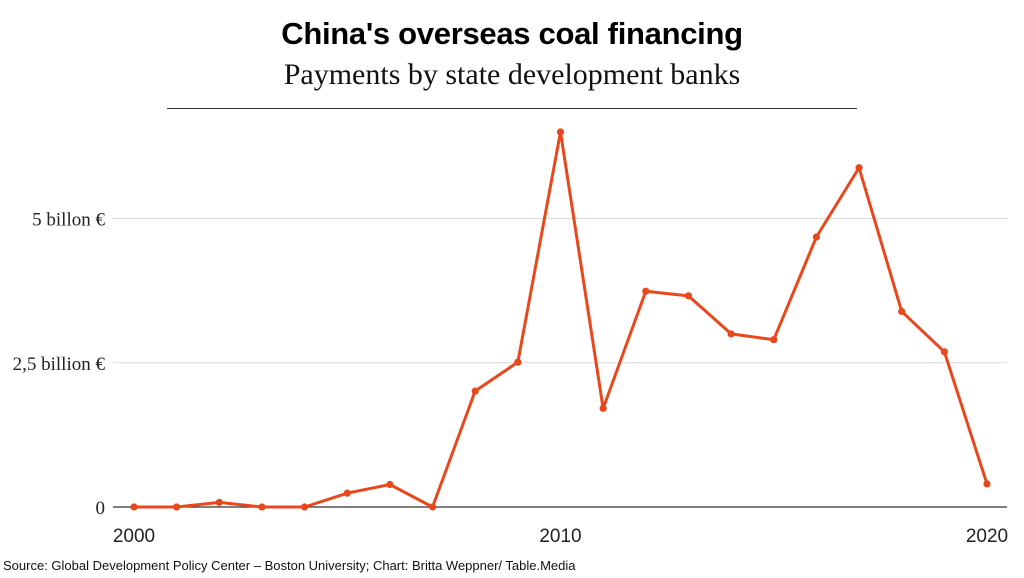 The image size is (1024, 578). I want to click on y-tick-label: 5 billon €, so click(68, 220).